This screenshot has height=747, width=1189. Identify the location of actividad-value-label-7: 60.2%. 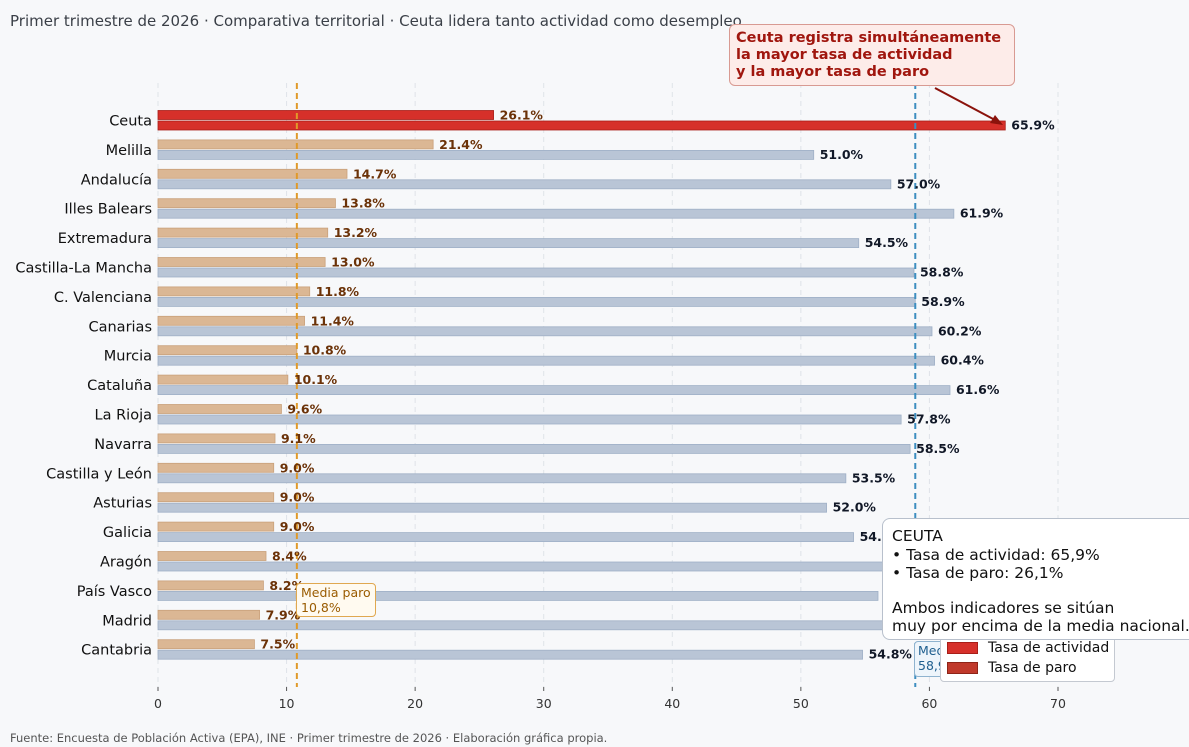
(960, 330).